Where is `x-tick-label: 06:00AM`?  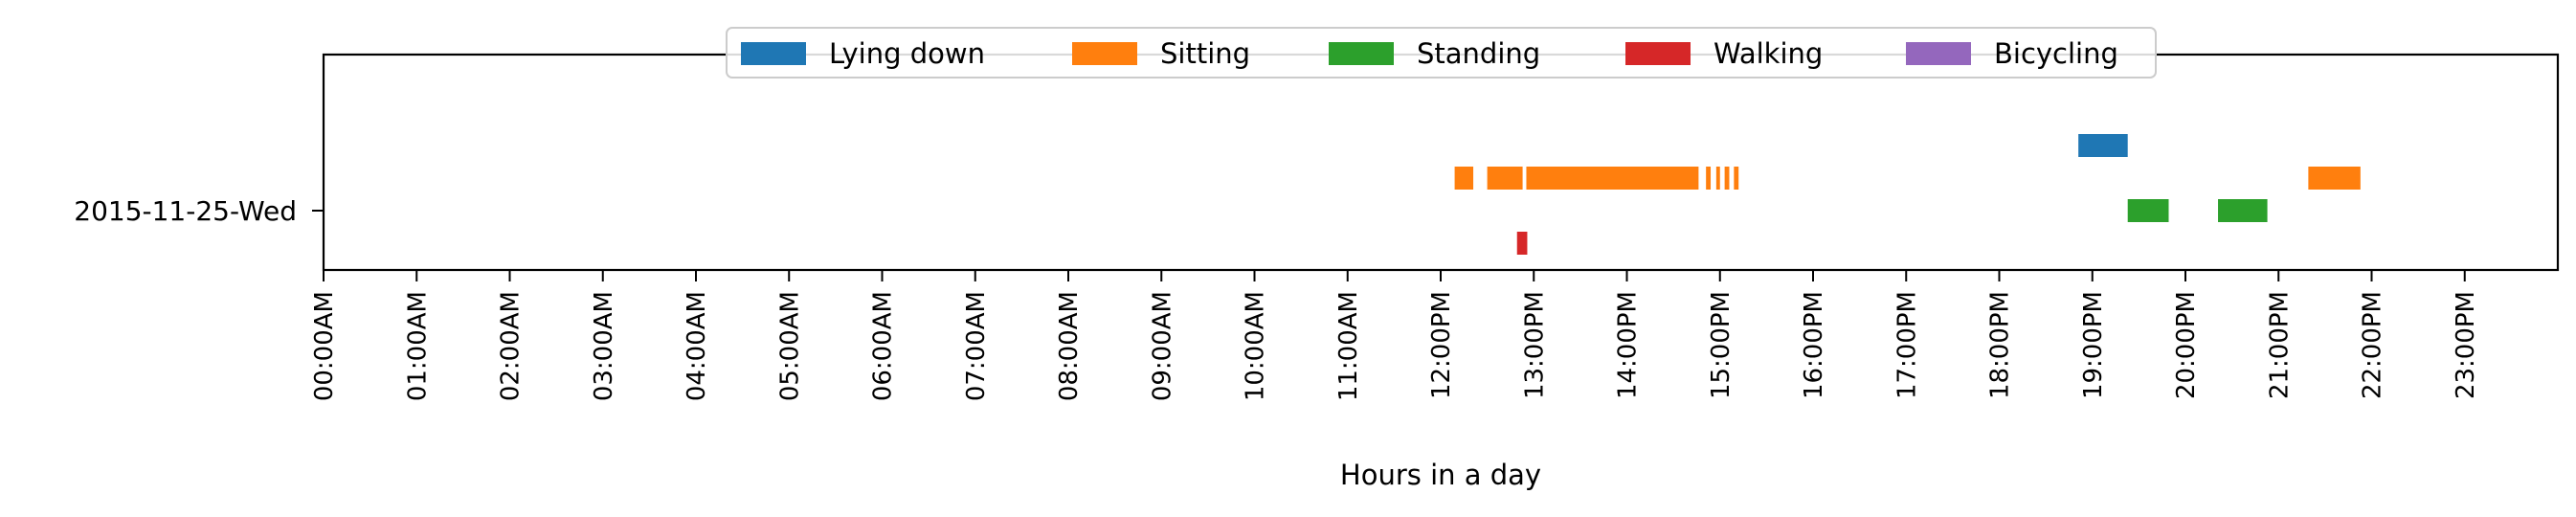 x-tick-label: 06:00AM is located at coordinates (884, 346).